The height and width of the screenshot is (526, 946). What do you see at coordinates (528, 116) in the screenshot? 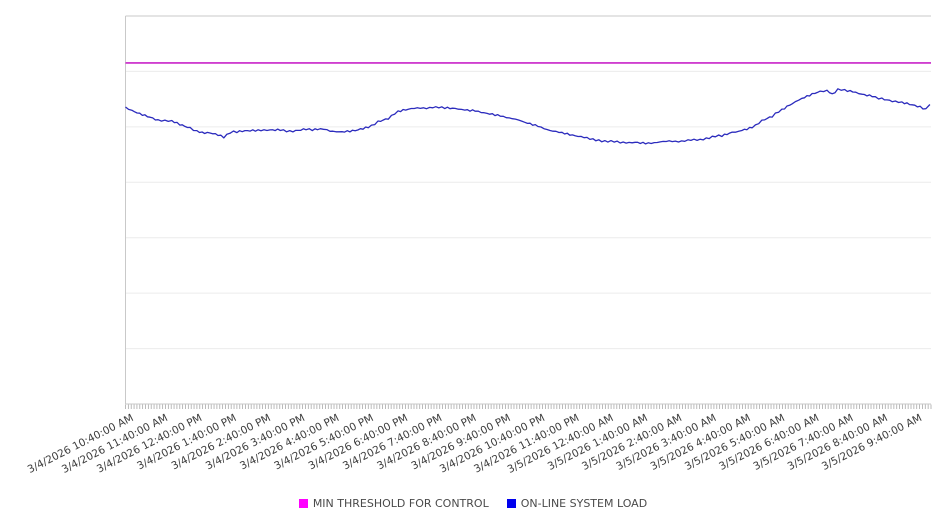
I see `online-system-load-line` at bounding box center [528, 116].